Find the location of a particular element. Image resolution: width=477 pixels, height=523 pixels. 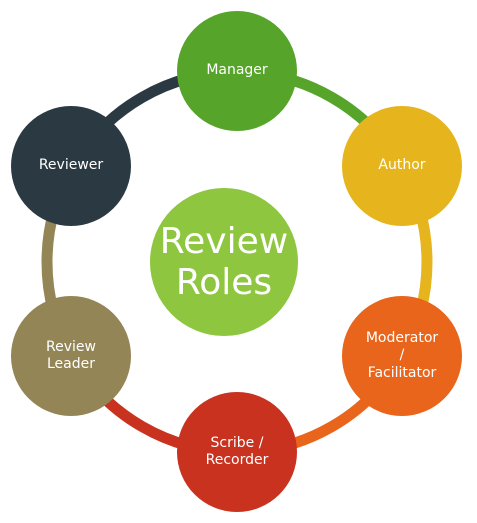

role-node-author: Author is located at coordinates (402, 166).